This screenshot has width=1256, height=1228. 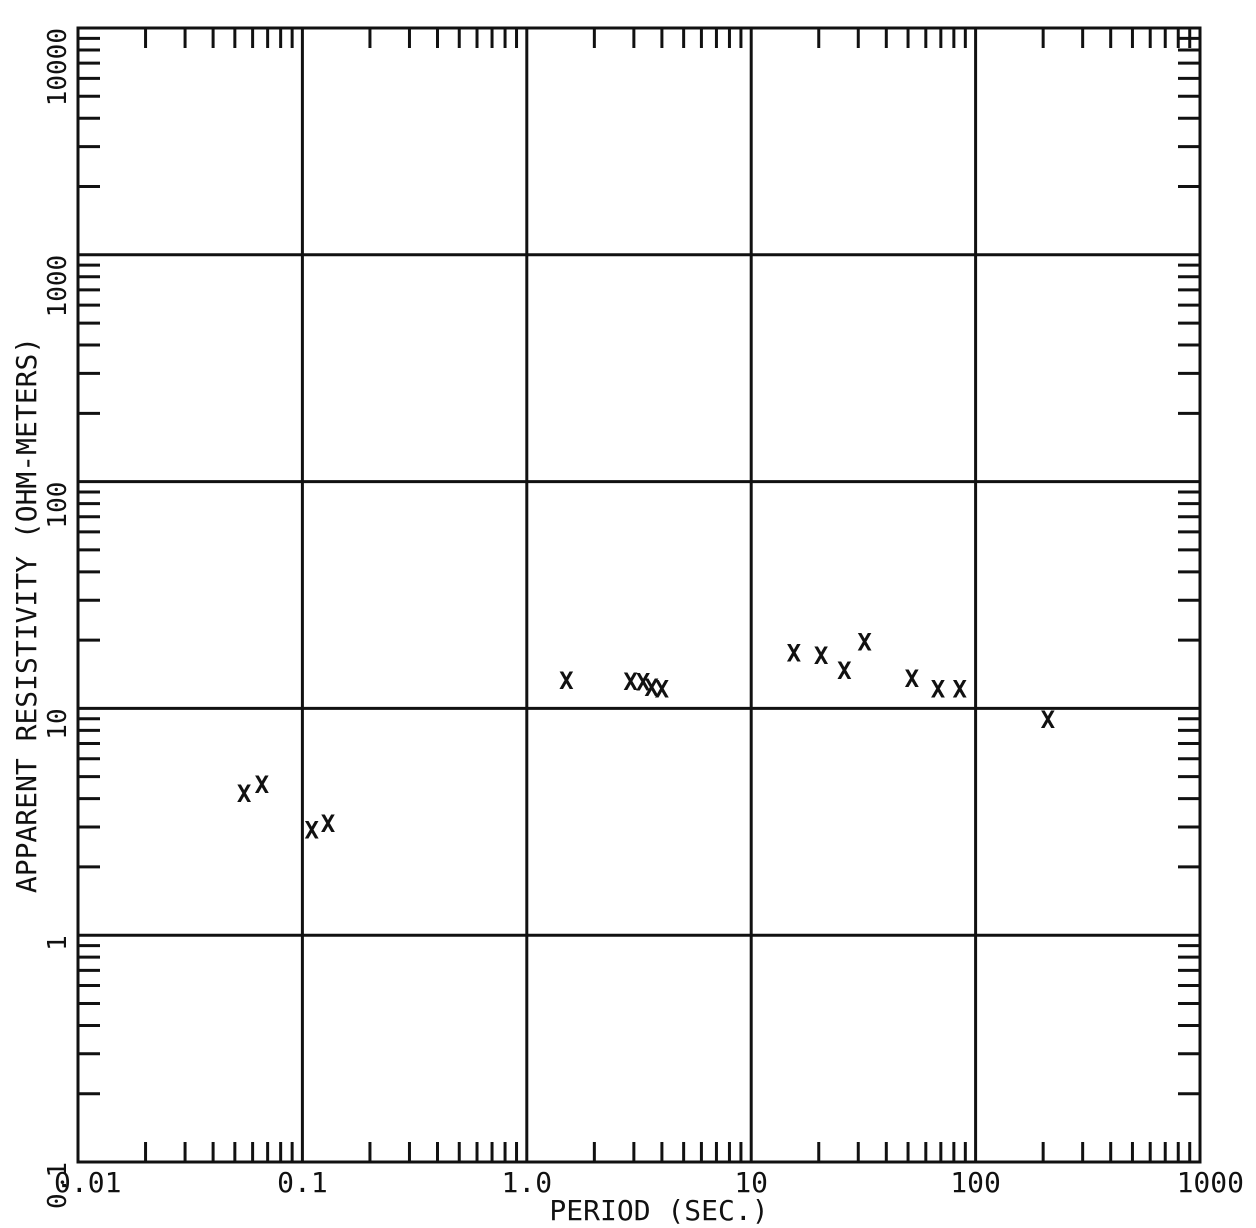 What do you see at coordinates (26, 615) in the screenshot?
I see `y-axis-title: APPARENT RESISTIVITY (OHM-METERS)` at bounding box center [26, 615].